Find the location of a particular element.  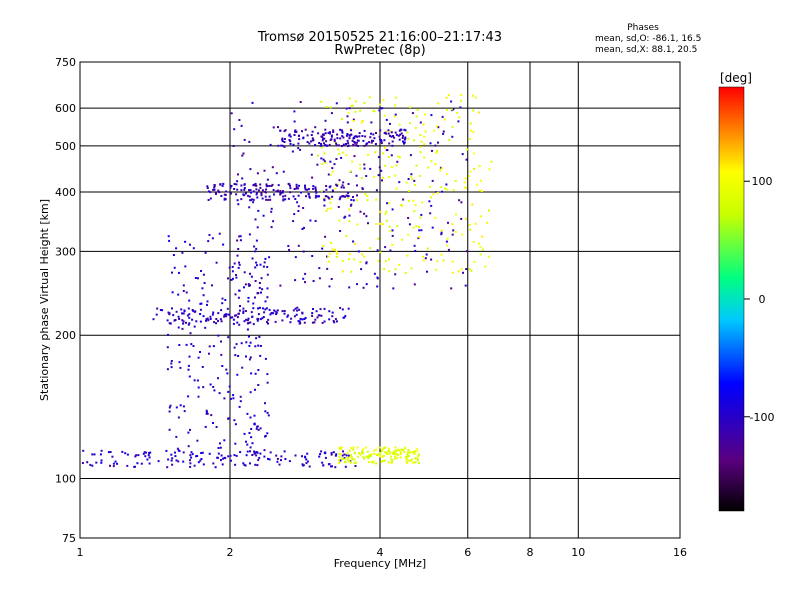

x-tick-label: 4 is located at coordinates (380, 552).